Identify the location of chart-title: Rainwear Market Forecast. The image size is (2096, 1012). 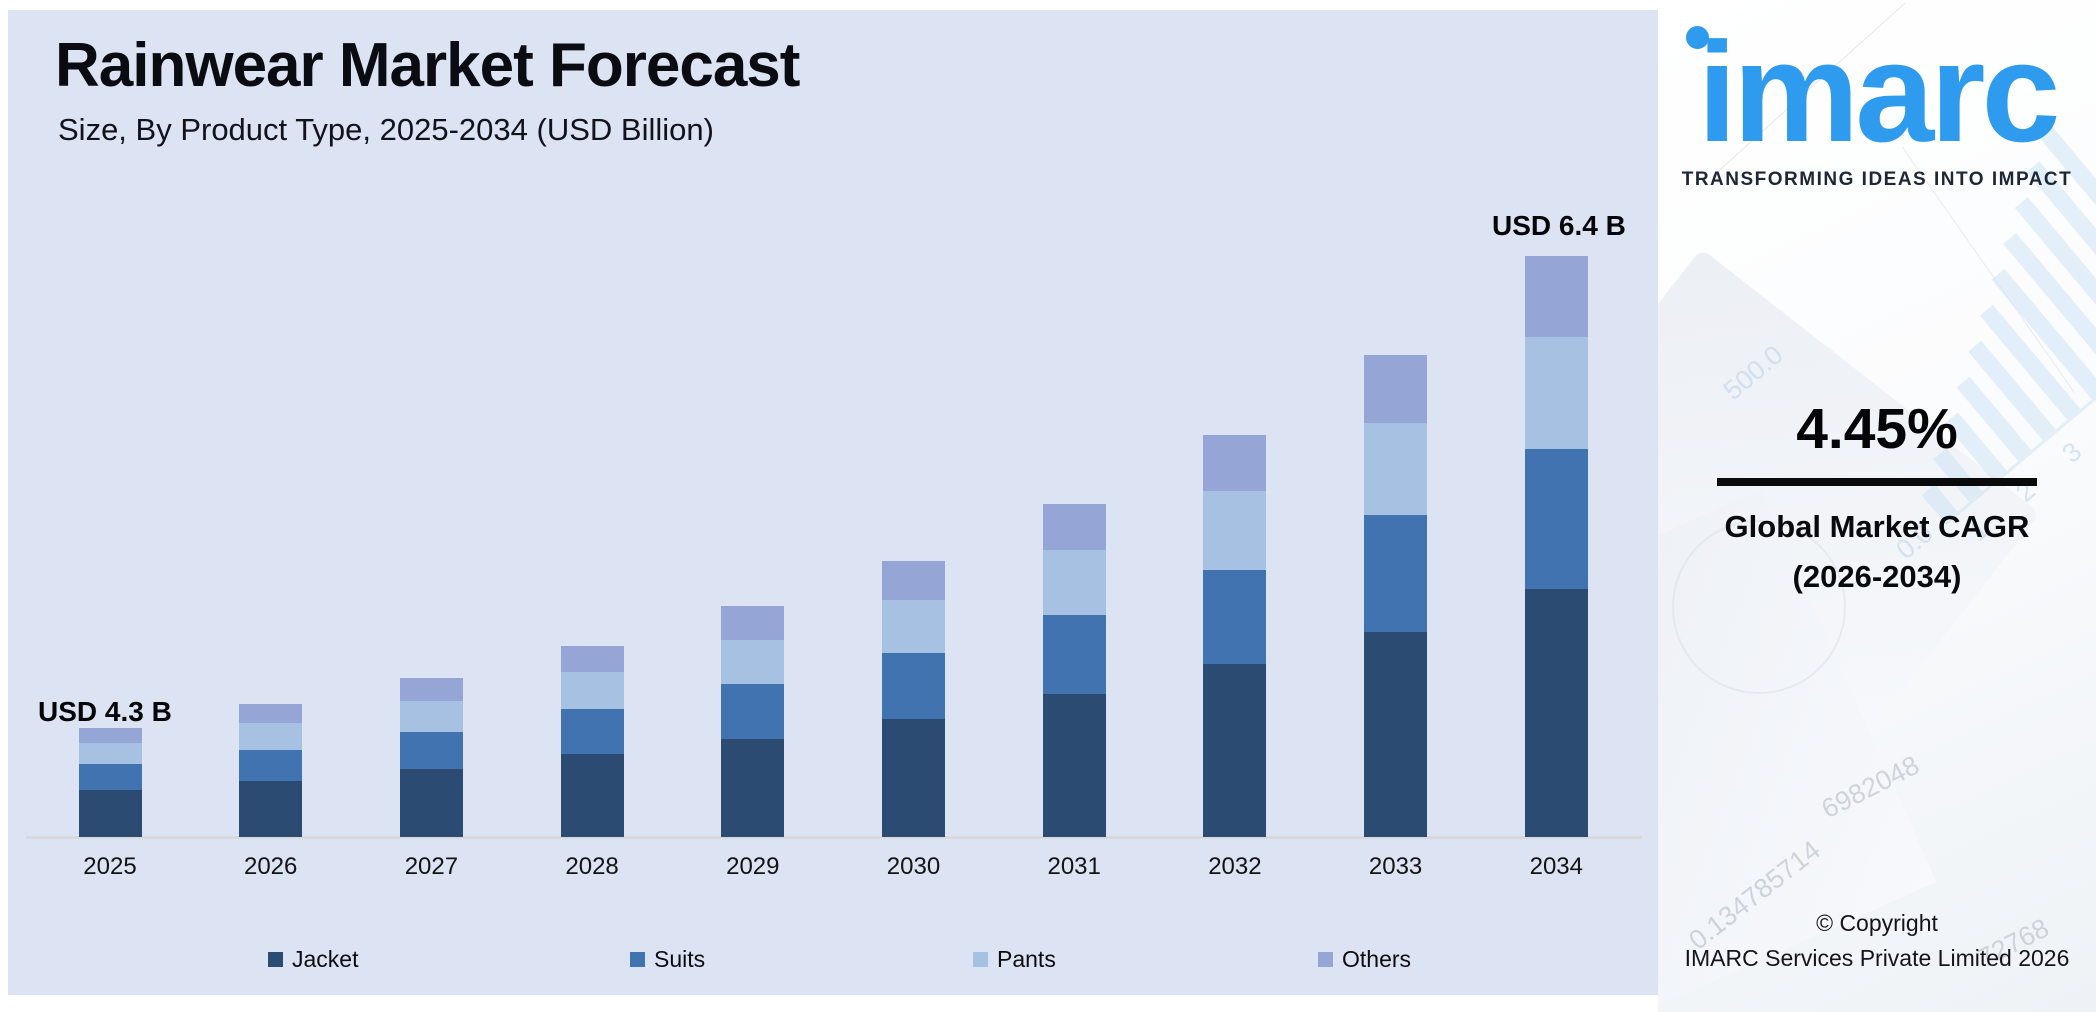
(427, 65).